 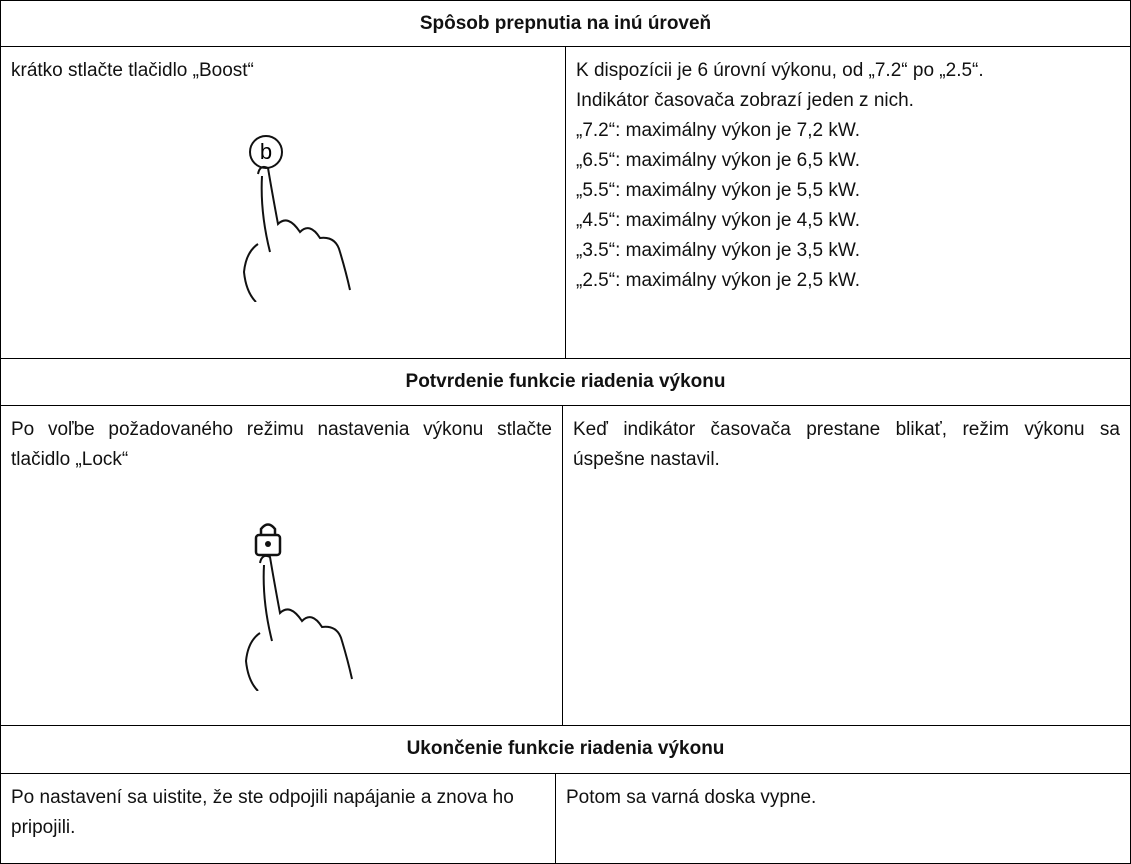 I want to click on lock-icon, so click(x=298, y=607).